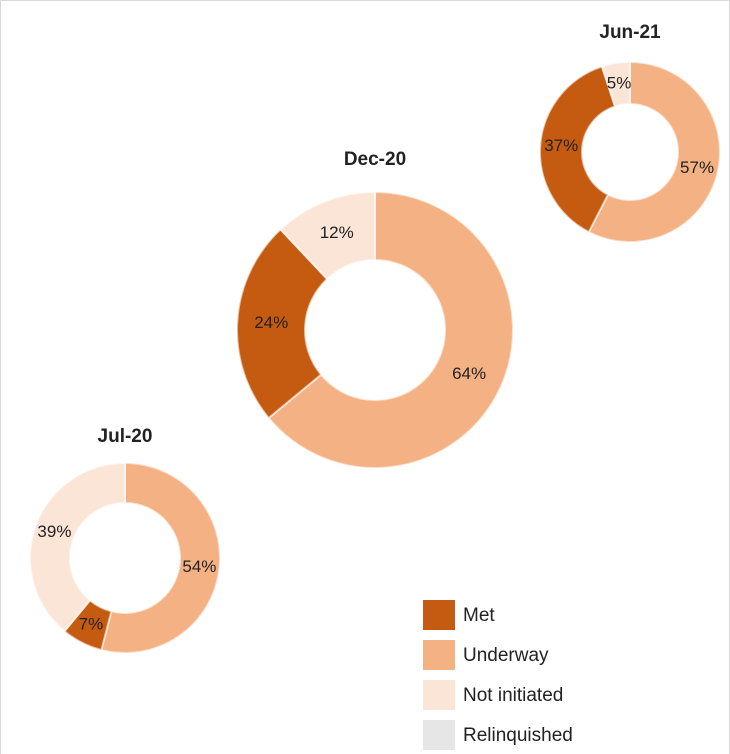 This screenshot has height=754, width=730. Describe the element at coordinates (271, 322) in the screenshot. I see `data-label: 24%` at that location.